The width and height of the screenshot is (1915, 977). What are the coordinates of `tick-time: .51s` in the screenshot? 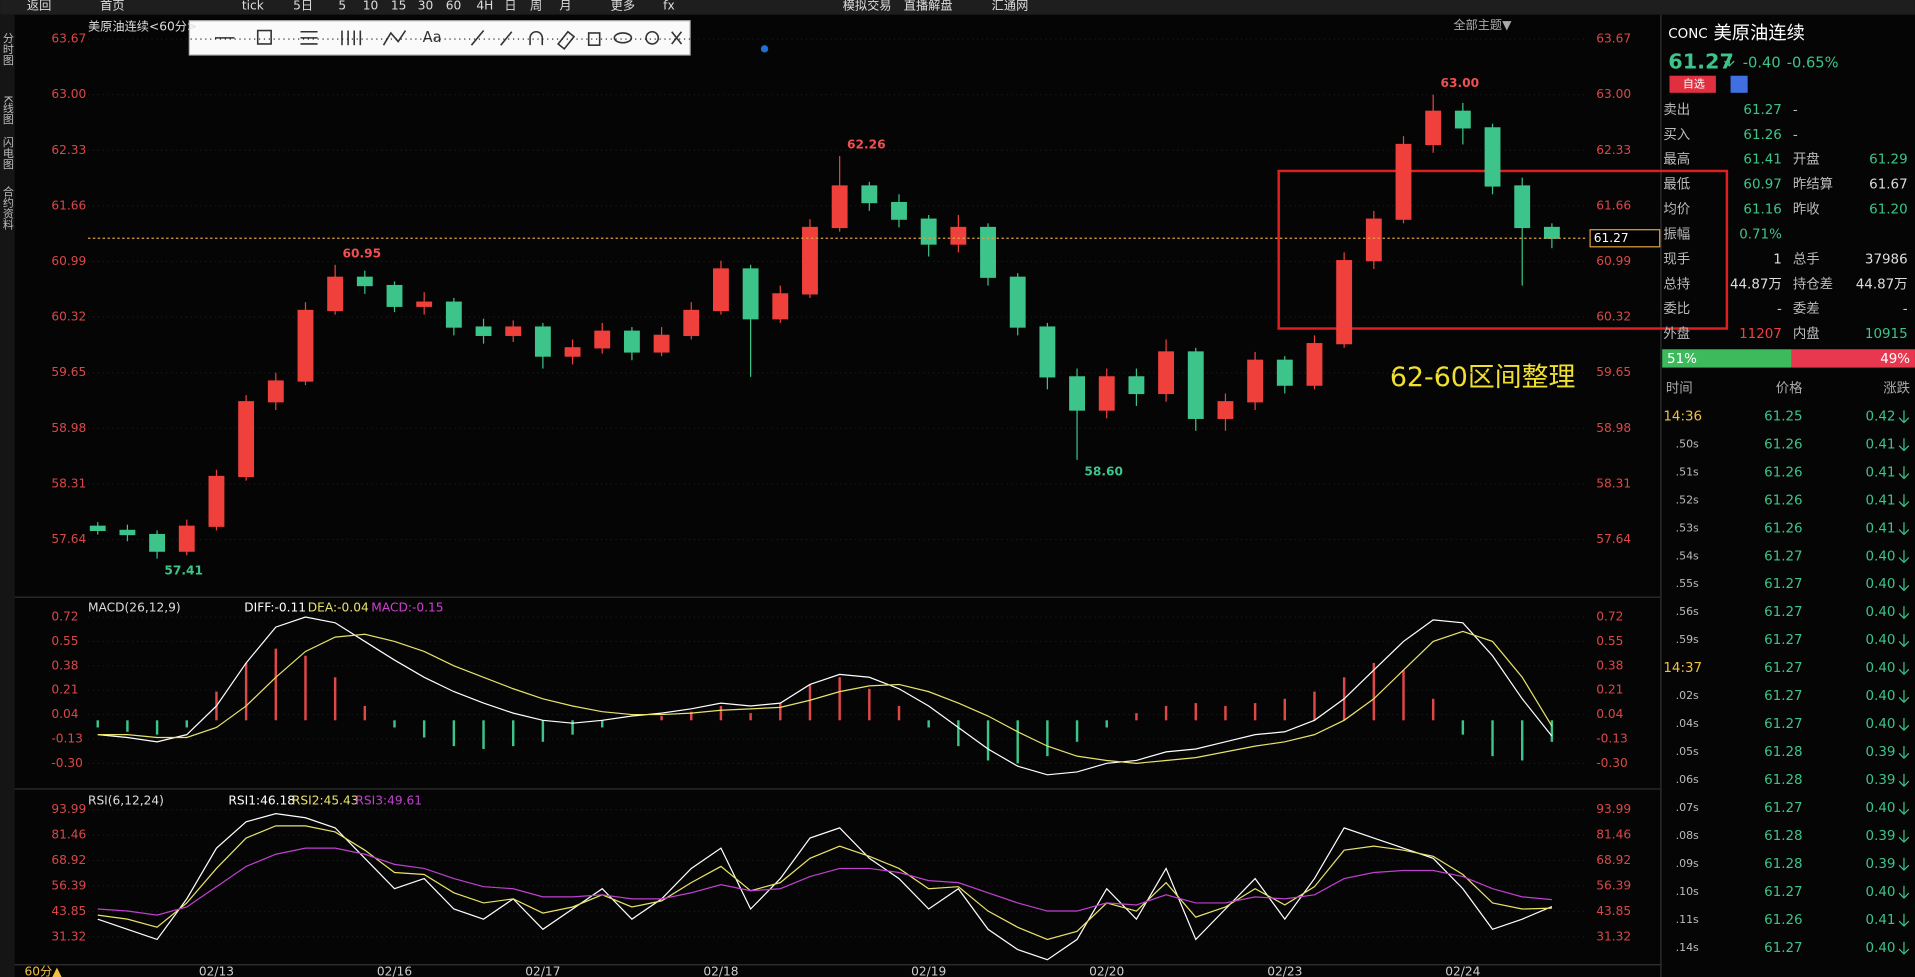 It's located at (1687, 471).